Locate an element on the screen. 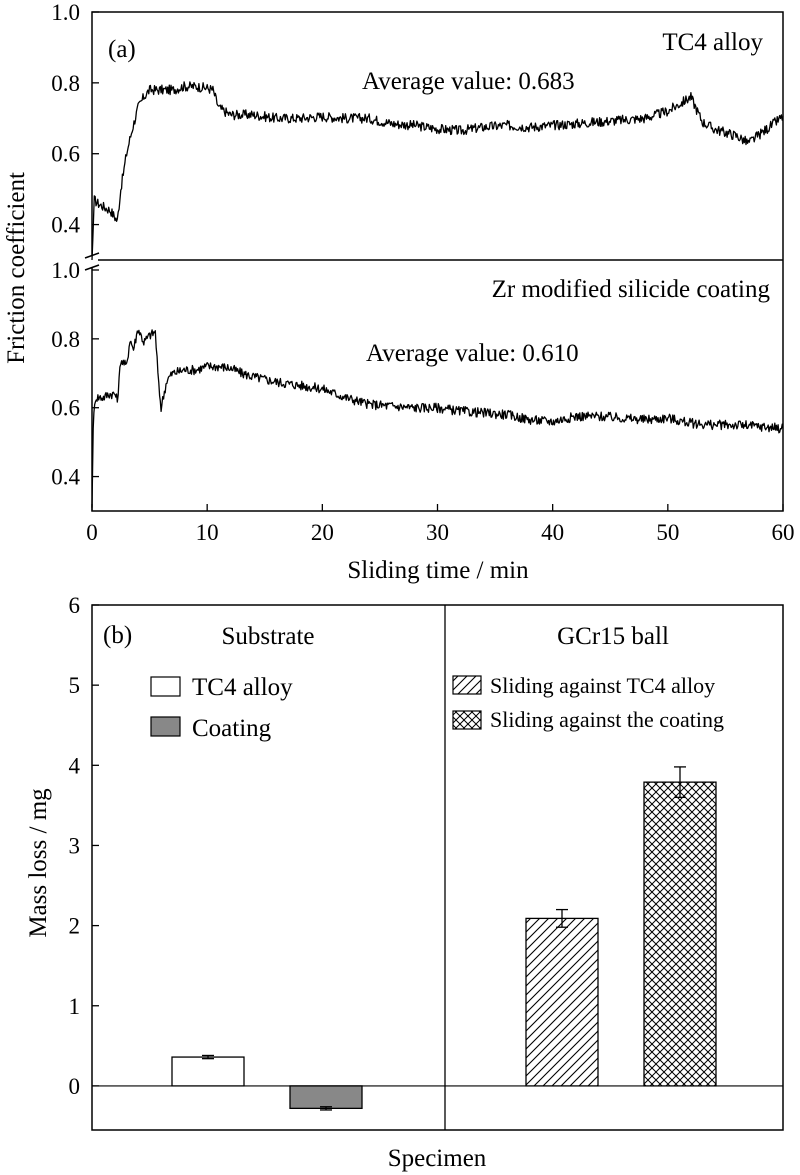 The height and width of the screenshot is (1175, 800). legend-swatch-against-tc4 is located at coordinates (467, 685).